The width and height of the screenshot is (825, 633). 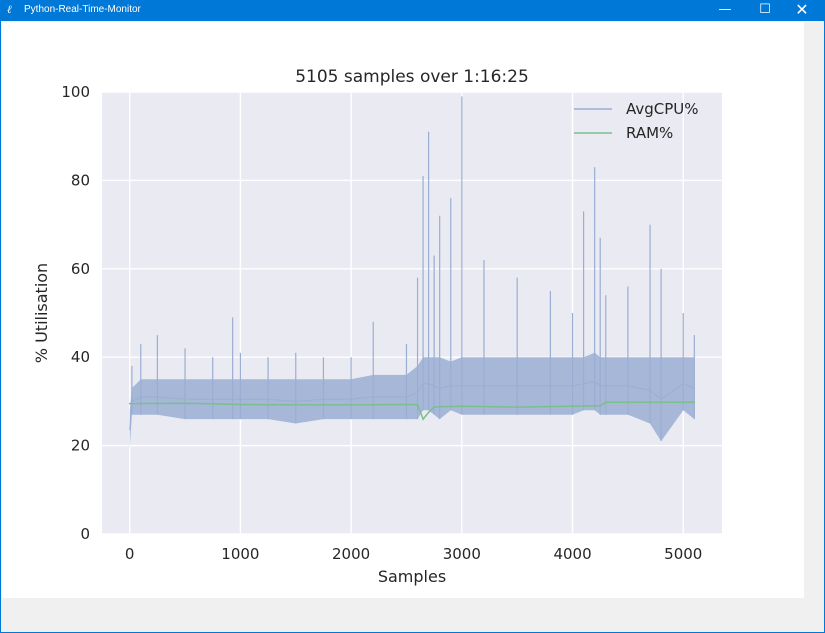 I want to click on window-title: Python-Real-Time-Monitor, so click(x=82, y=9).